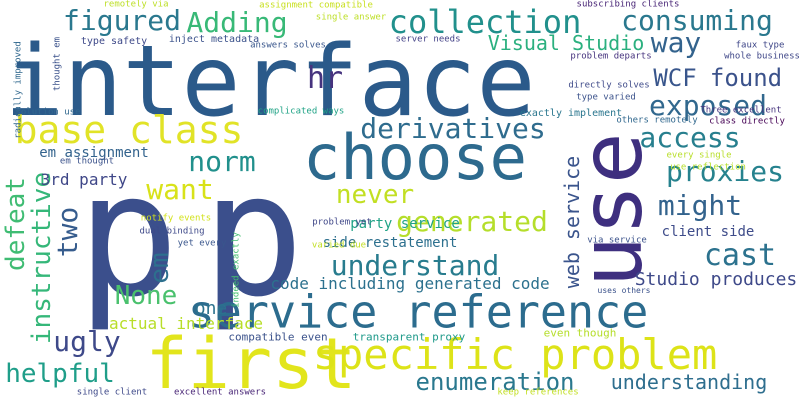 Image resolution: width=800 pixels, height=400 pixels. Describe the element at coordinates (689, 382) in the screenshot. I see `word: understanding` at that location.